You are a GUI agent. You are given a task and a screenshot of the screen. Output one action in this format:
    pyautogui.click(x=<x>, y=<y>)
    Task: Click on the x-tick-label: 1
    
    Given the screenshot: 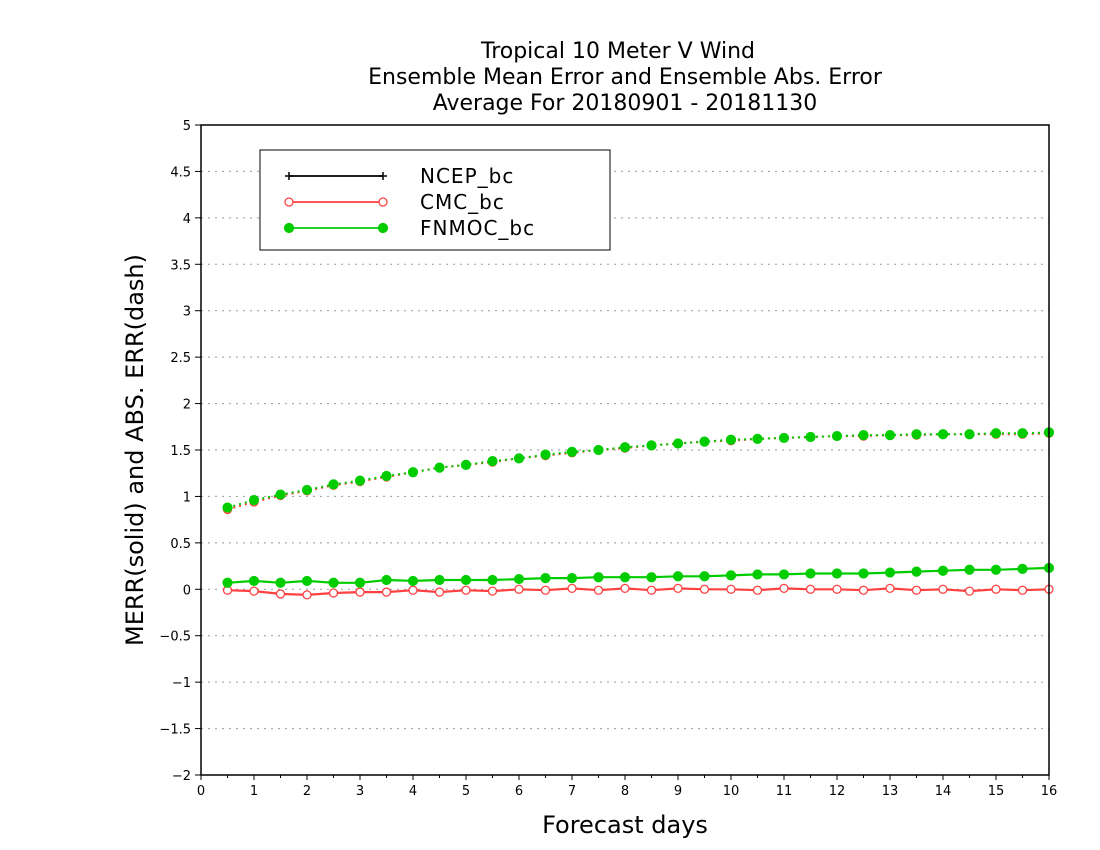 What is the action you would take?
    pyautogui.click(x=254, y=791)
    